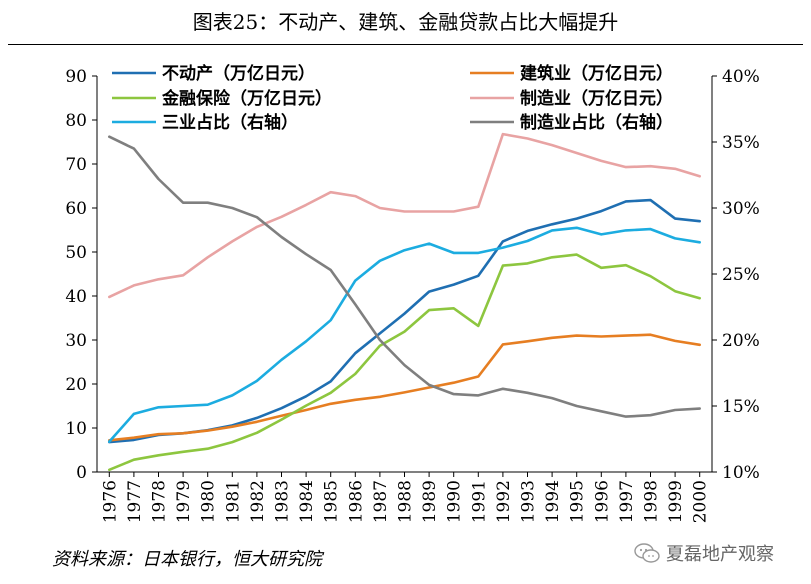  Describe the element at coordinates (553, 501) in the screenshot. I see `x-tick-label: 1994` at that location.